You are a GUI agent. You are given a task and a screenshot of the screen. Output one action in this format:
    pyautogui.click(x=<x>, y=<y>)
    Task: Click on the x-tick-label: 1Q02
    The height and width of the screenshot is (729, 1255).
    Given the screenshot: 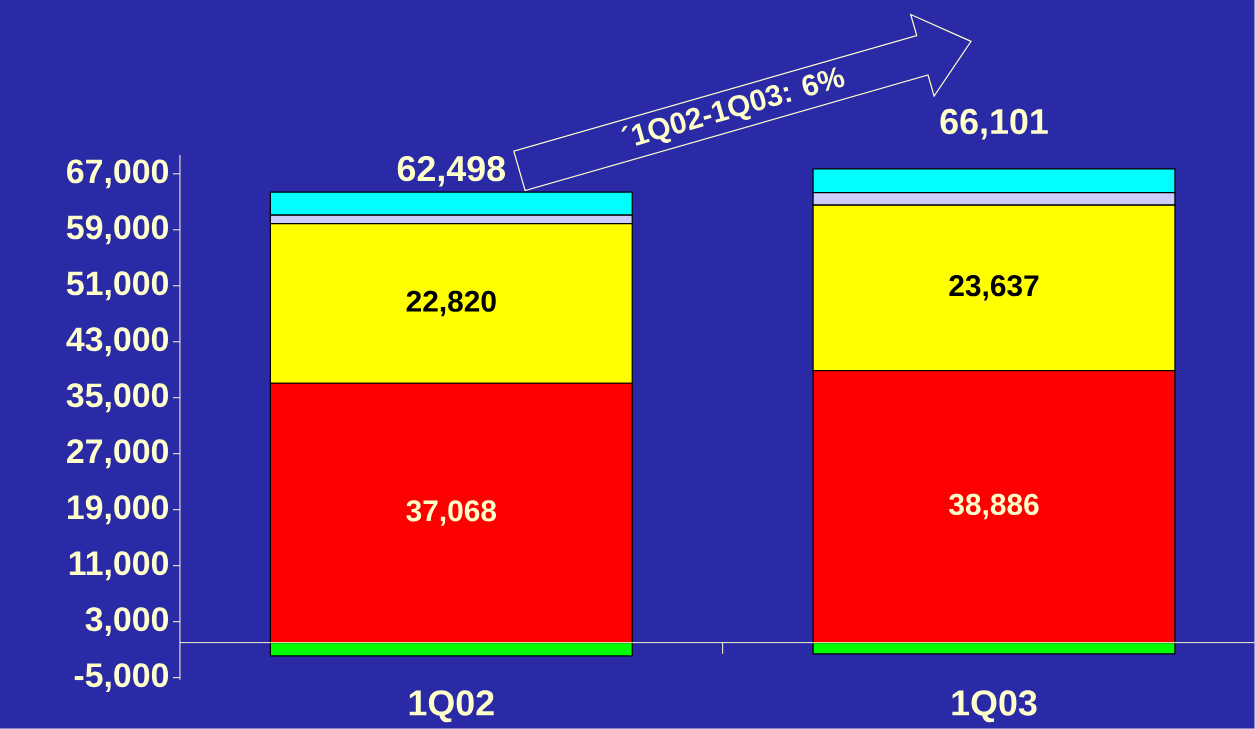 What is the action you would take?
    pyautogui.click(x=451, y=706)
    